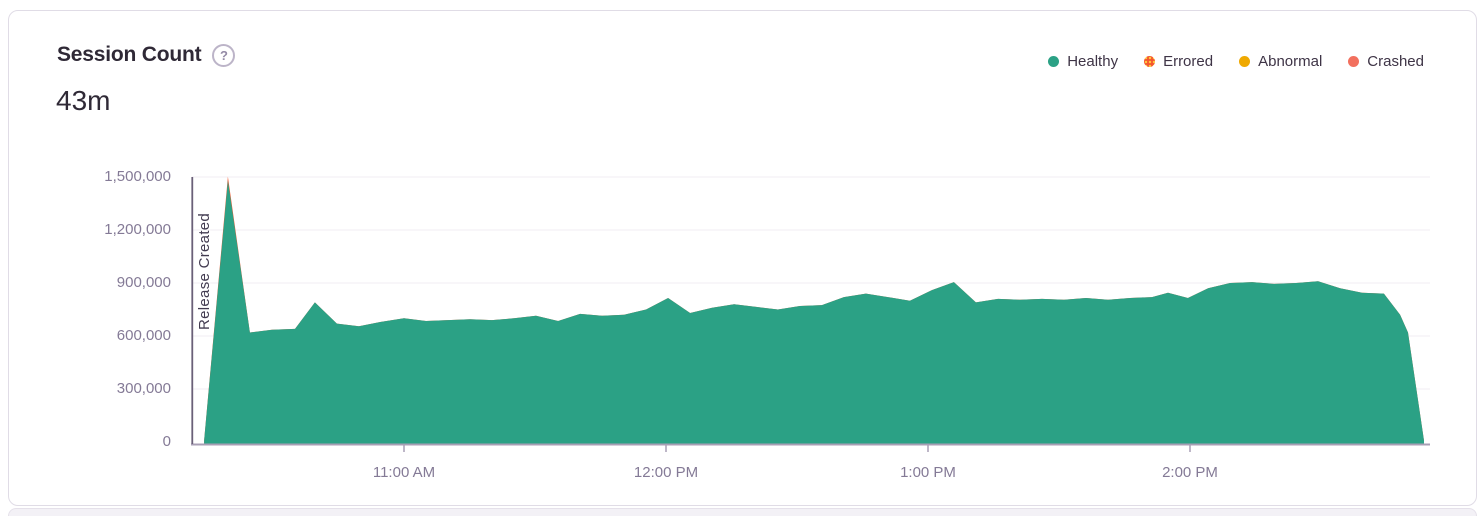 Image resolution: width=1484 pixels, height=516 pixels. Describe the element at coordinates (1245, 61) in the screenshot. I see `abnormal-series-dot-icon` at that location.